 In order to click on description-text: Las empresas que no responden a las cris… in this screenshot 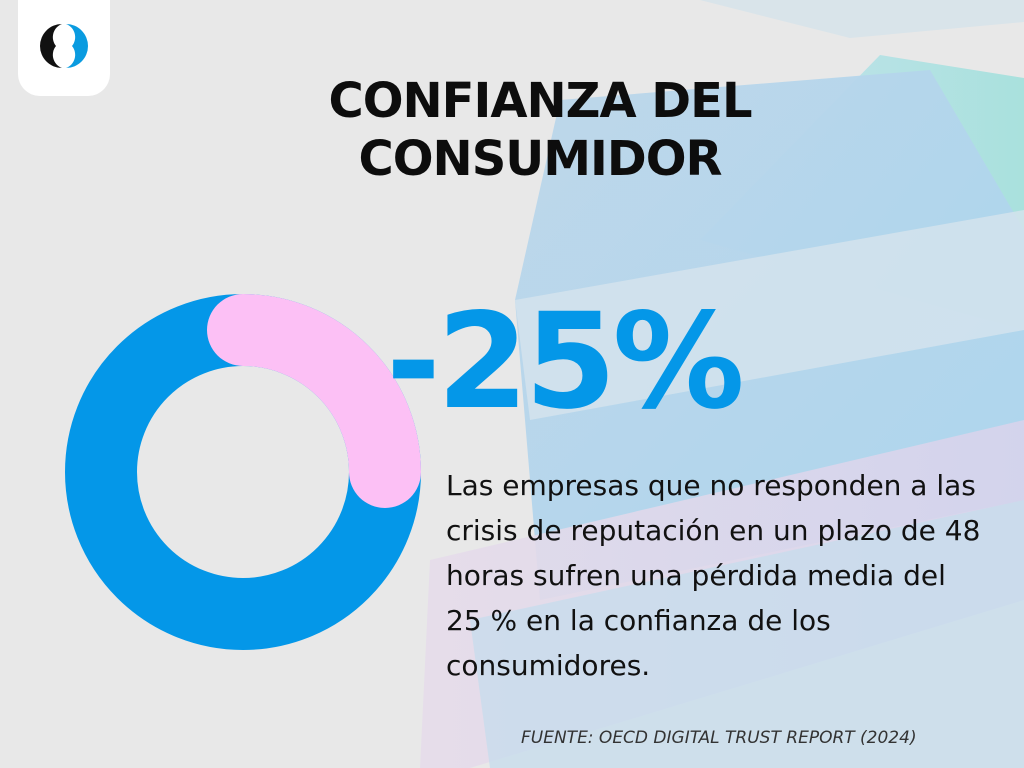, I will do `click(713, 575)`.